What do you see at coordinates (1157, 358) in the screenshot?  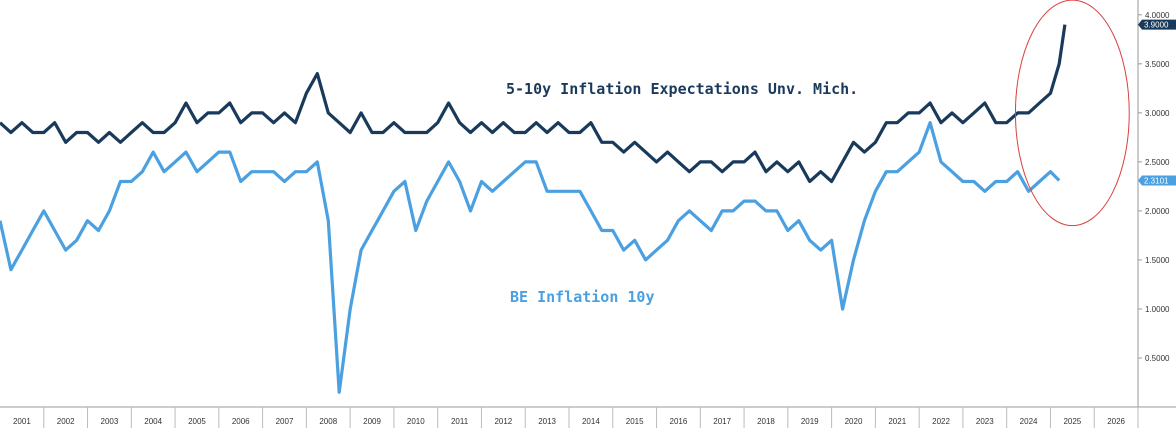 I see `y-tick-label: 0.5000` at bounding box center [1157, 358].